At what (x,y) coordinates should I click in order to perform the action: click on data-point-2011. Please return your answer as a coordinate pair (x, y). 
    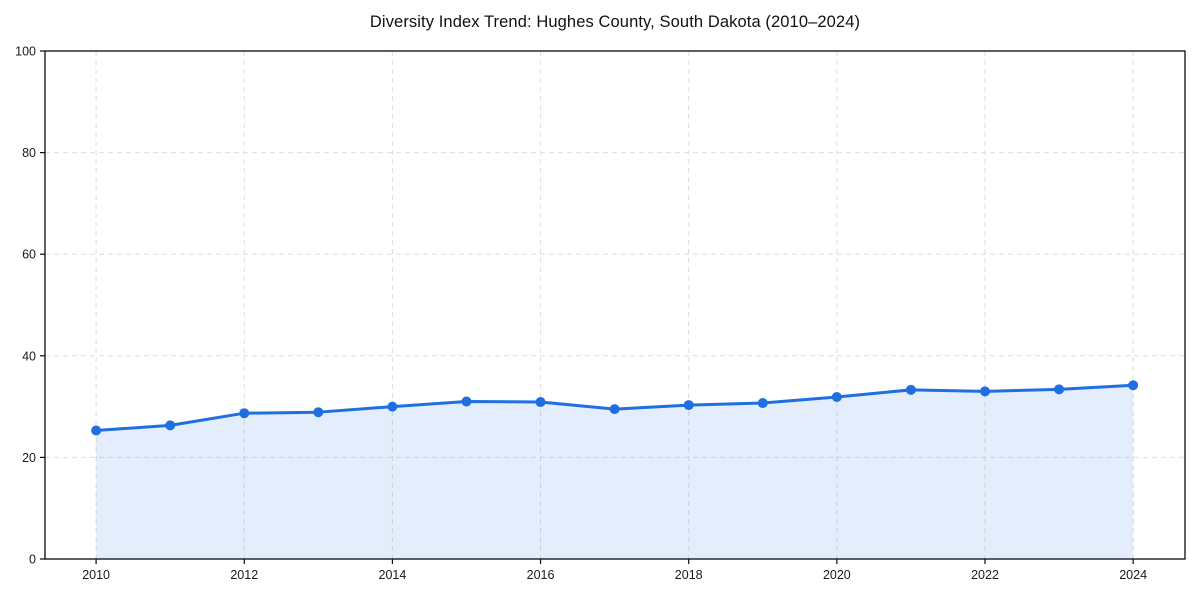
    Looking at the image, I should click on (170, 425).